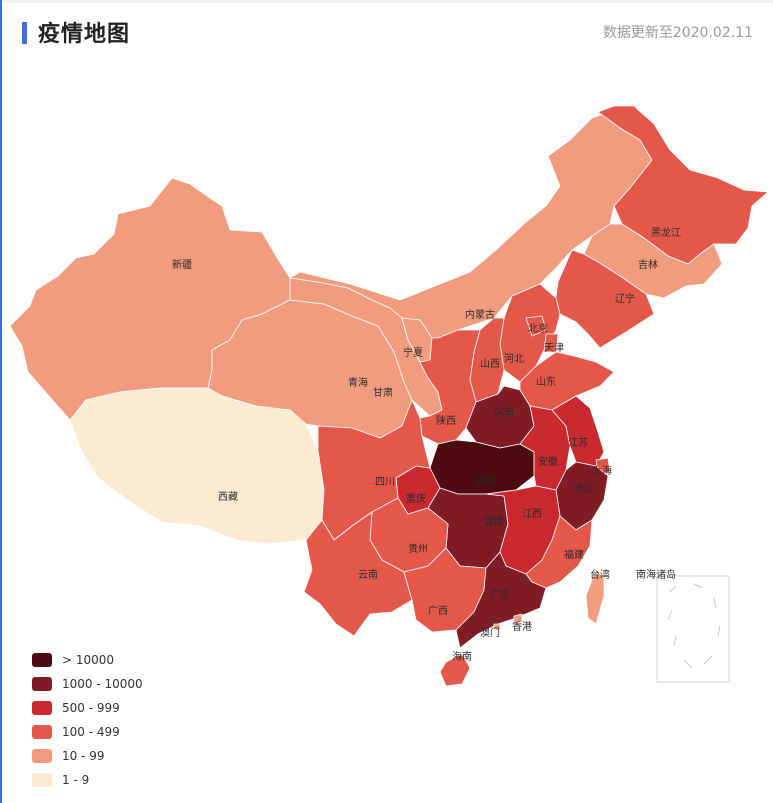 Image resolution: width=773 pixels, height=803 pixels. What do you see at coordinates (83, 756) in the screenshot?
I see `legend-label: 10 - 99` at bounding box center [83, 756].